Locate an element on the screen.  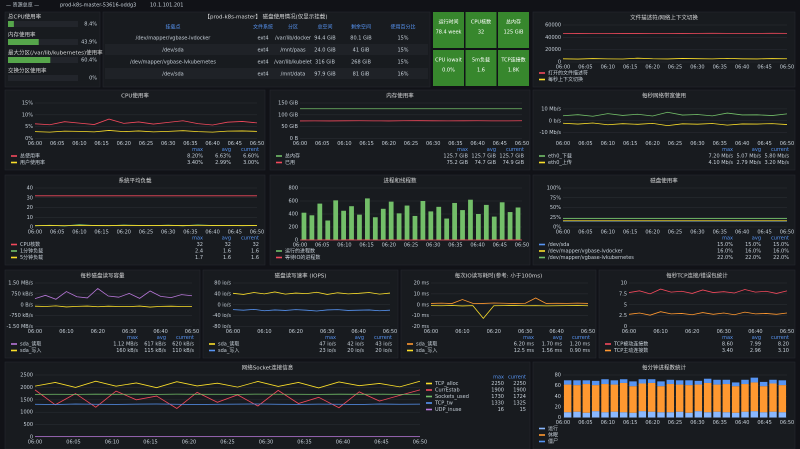
stat-value: 1.6 is located at coordinates (481, 71).